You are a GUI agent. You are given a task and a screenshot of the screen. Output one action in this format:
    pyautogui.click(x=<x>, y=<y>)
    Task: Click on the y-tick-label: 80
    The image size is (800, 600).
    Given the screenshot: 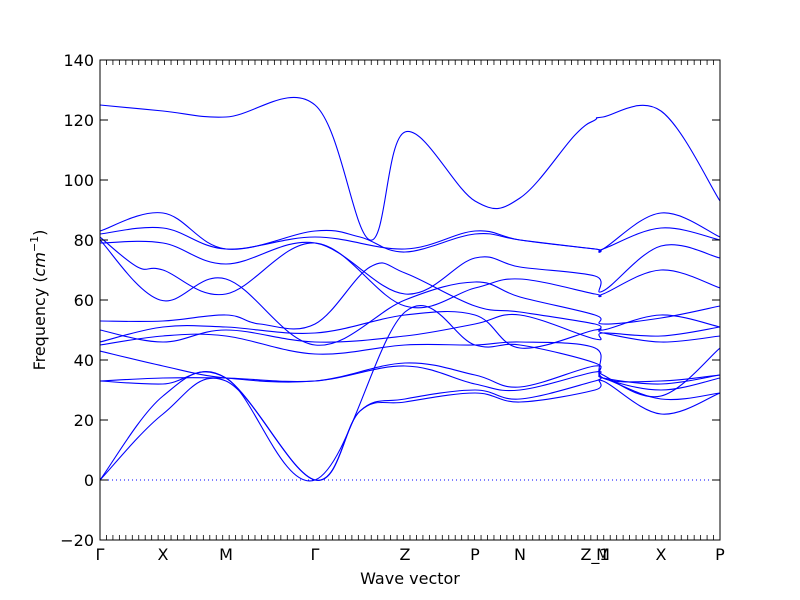 What is the action you would take?
    pyautogui.click(x=84, y=240)
    